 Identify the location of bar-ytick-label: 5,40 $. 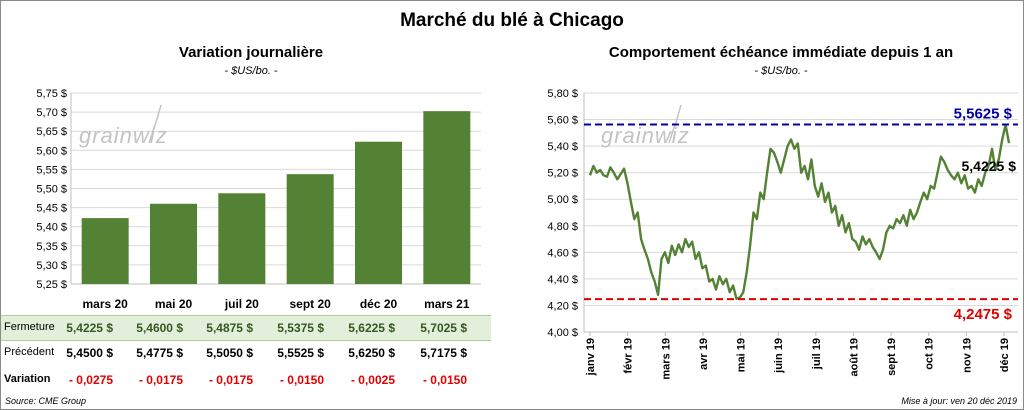
(51, 228).